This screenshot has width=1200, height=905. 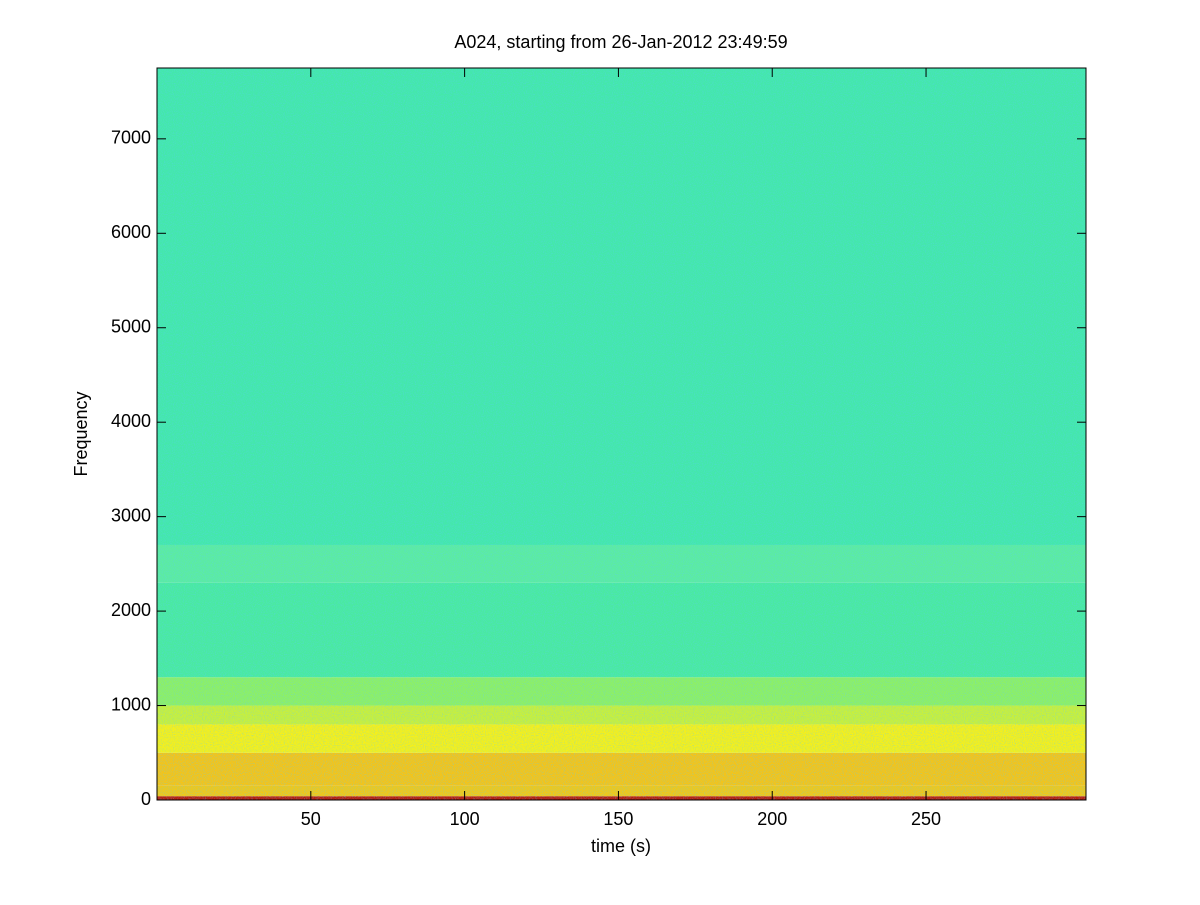 What do you see at coordinates (772, 819) in the screenshot?
I see `x-tick-label: 200` at bounding box center [772, 819].